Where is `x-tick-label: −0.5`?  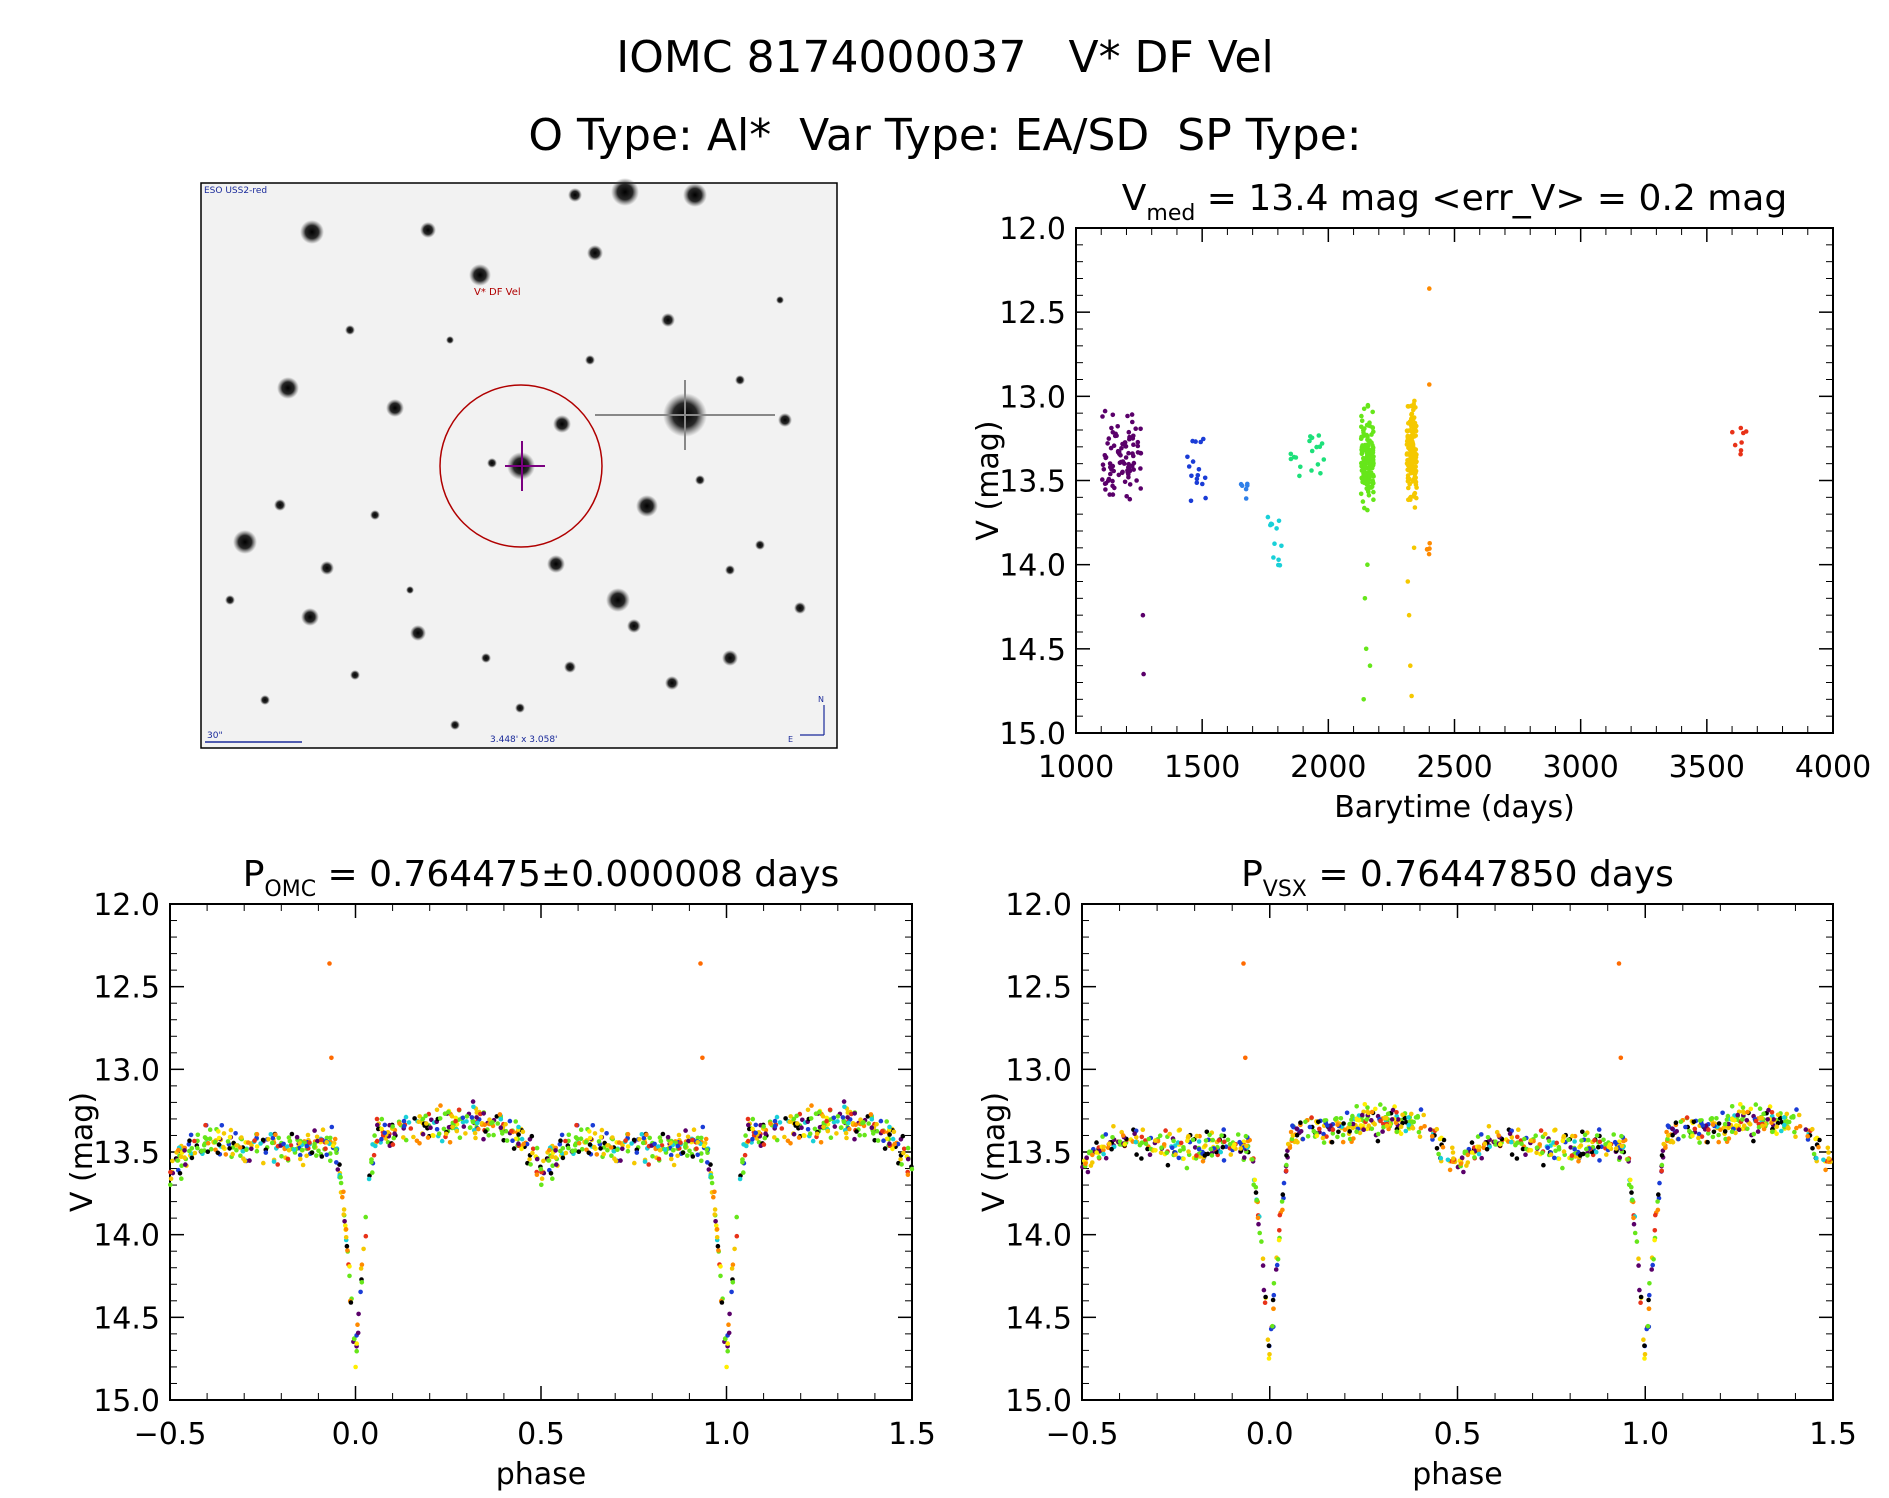 x-tick-label: −0.5 is located at coordinates (170, 1434).